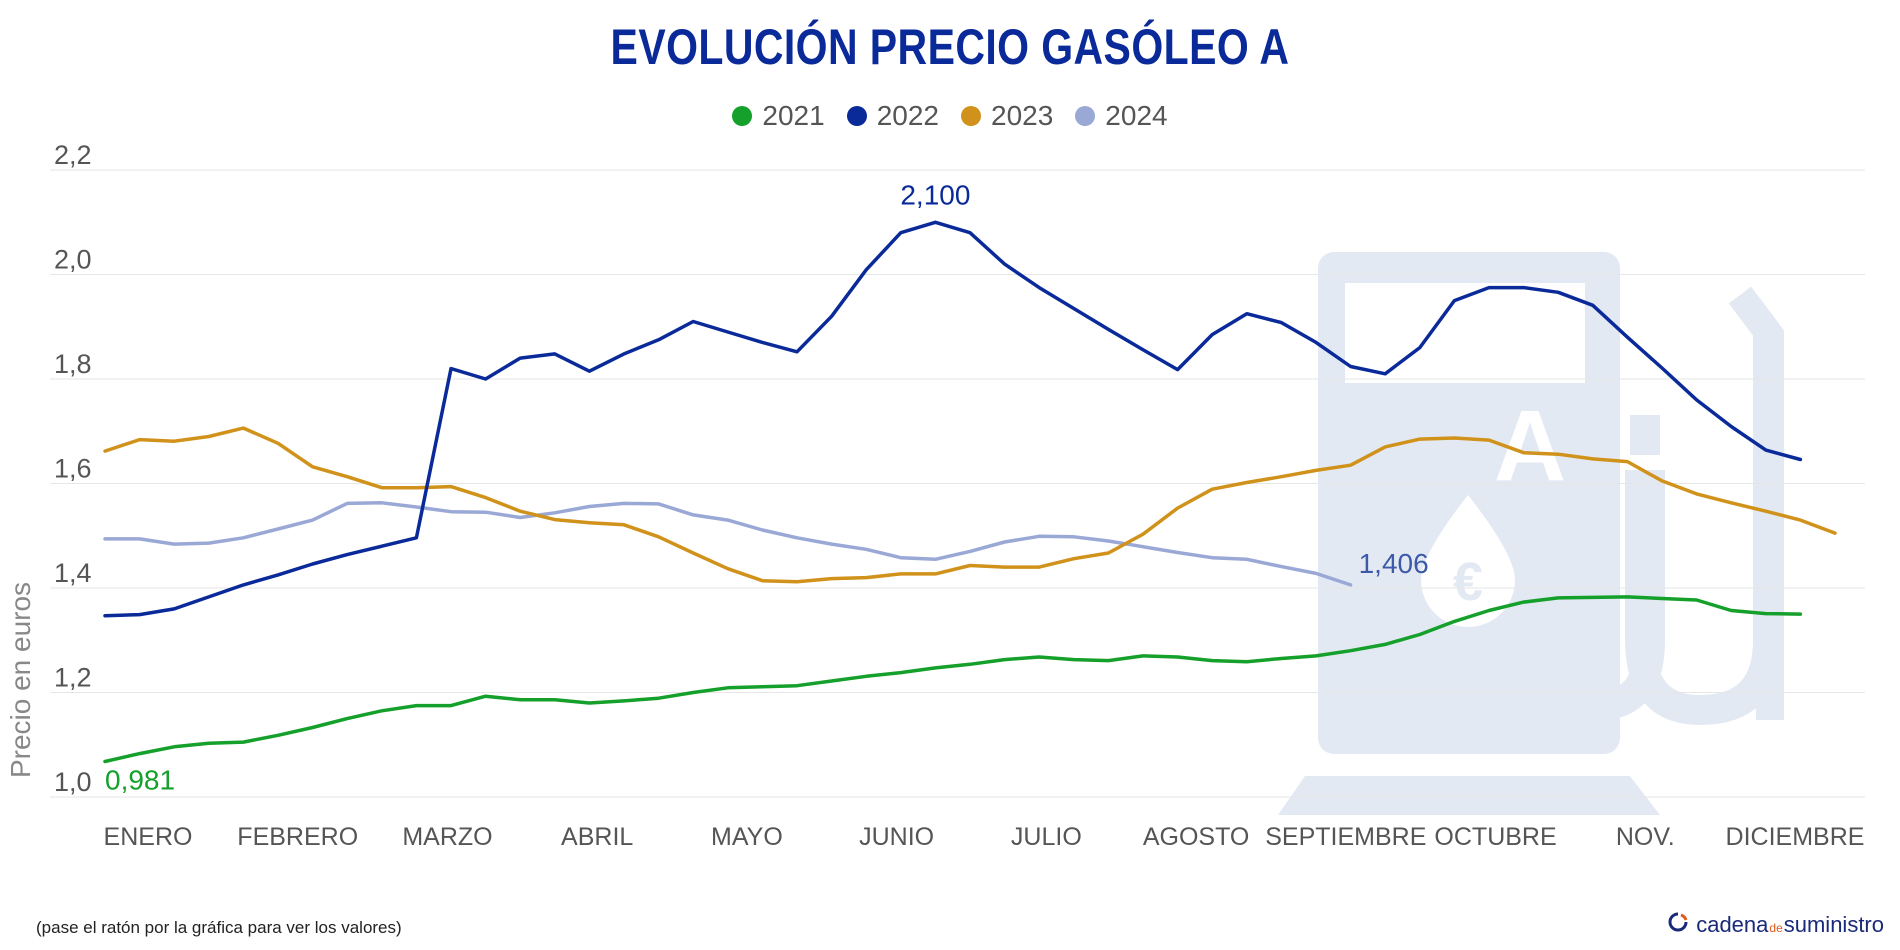 The width and height of the screenshot is (1900, 950). Describe the element at coordinates (1678, 922) in the screenshot. I see `brand-logo-icon` at that location.